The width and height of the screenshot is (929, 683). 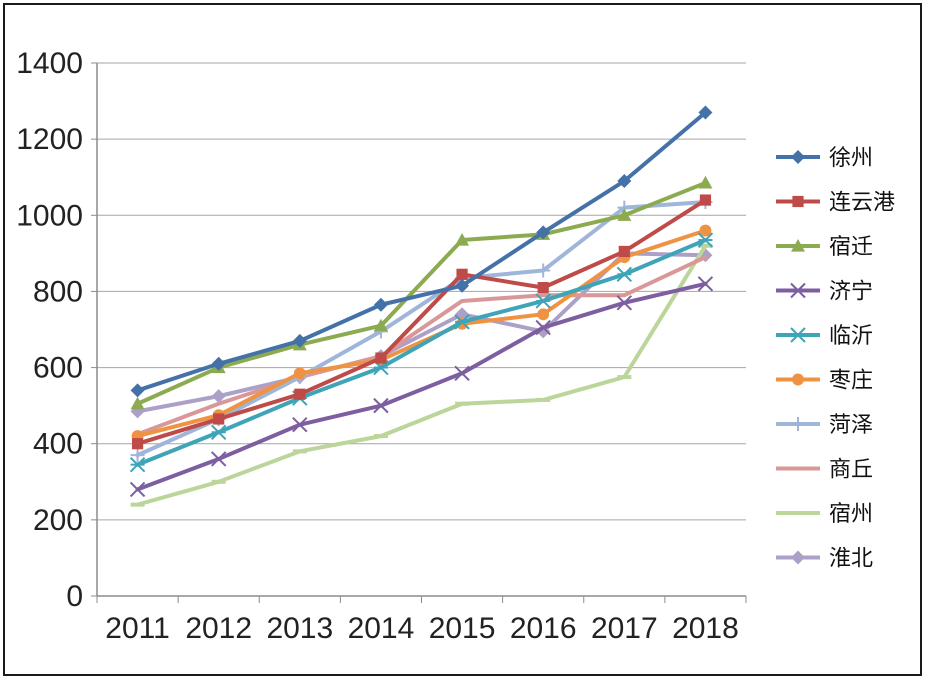 I want to click on legend-label: 商丘, so click(x=851, y=470).